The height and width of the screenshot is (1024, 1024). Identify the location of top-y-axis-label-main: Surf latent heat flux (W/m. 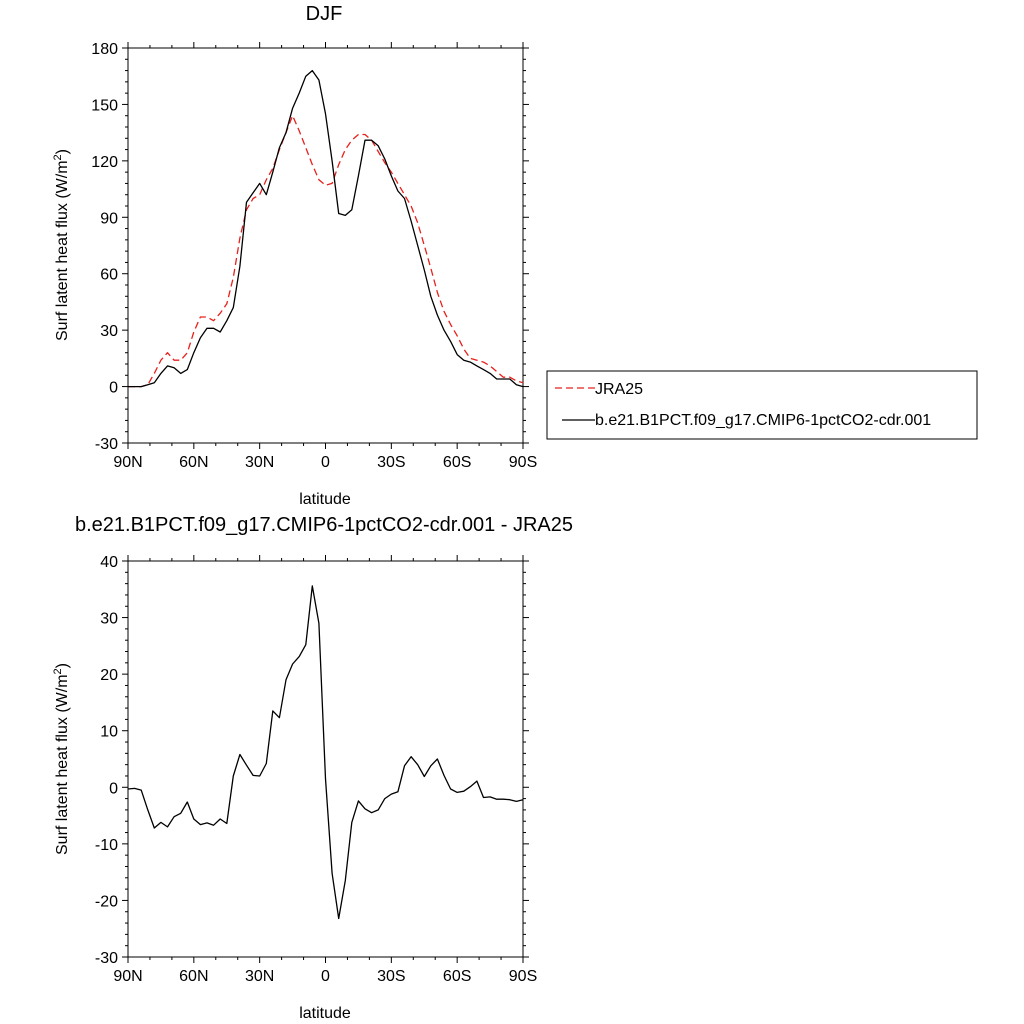
(62, 250).